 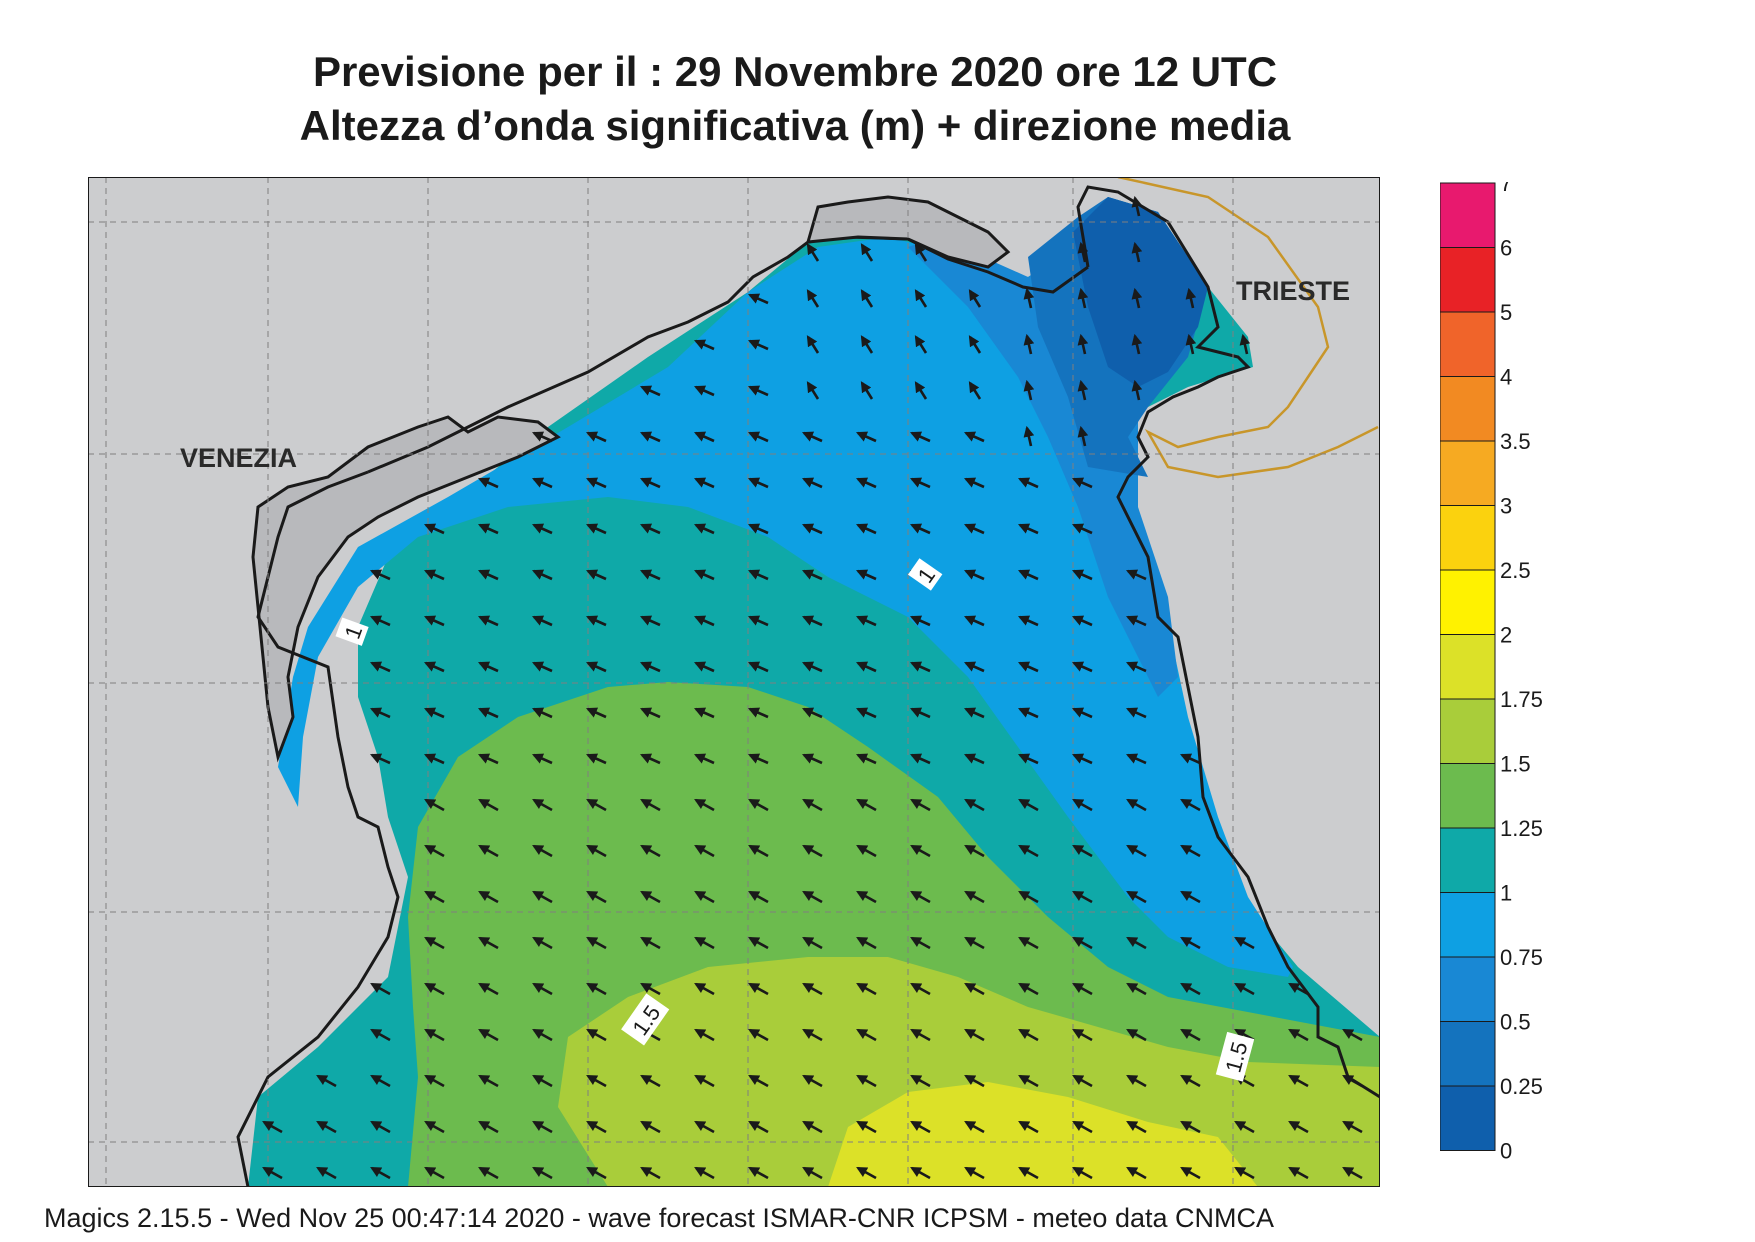 What do you see at coordinates (1521, 1086) in the screenshot?
I see `legend-tick-label: 0.25` at bounding box center [1521, 1086].